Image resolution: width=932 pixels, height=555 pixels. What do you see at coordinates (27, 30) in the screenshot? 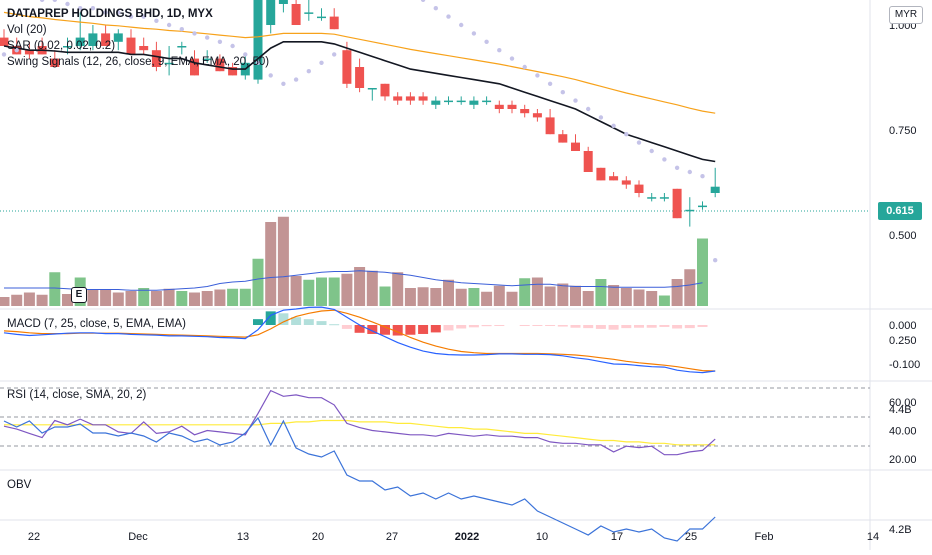
I see `indicator-vol-label: Vol (20)` at bounding box center [27, 30].